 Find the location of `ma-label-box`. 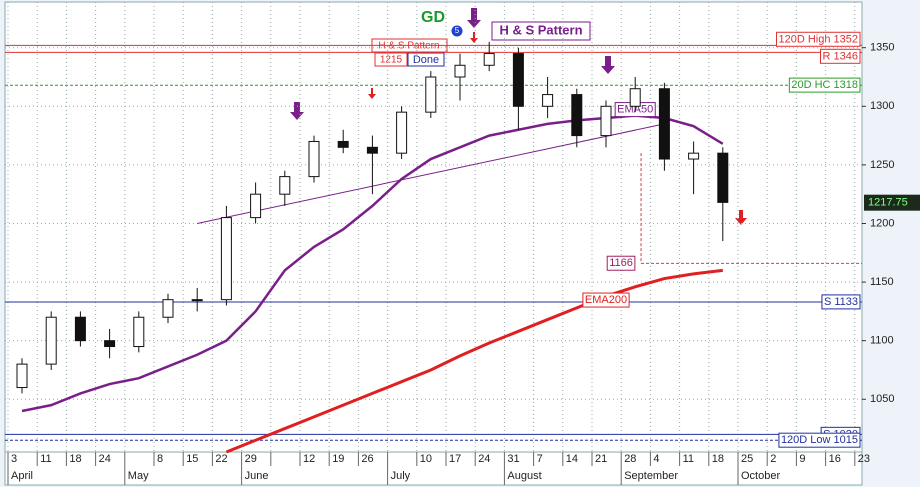

ma-label-box is located at coordinates (606, 300).